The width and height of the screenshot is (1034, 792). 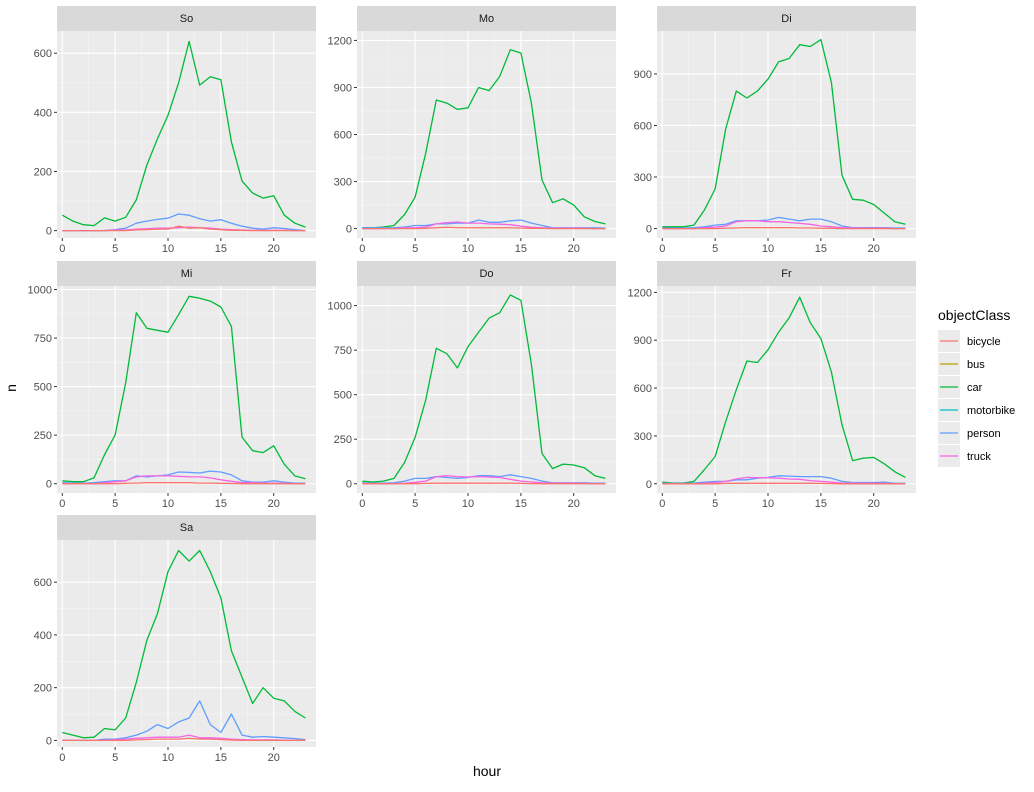 I want to click on series-line-car-sa, so click(x=184, y=644).